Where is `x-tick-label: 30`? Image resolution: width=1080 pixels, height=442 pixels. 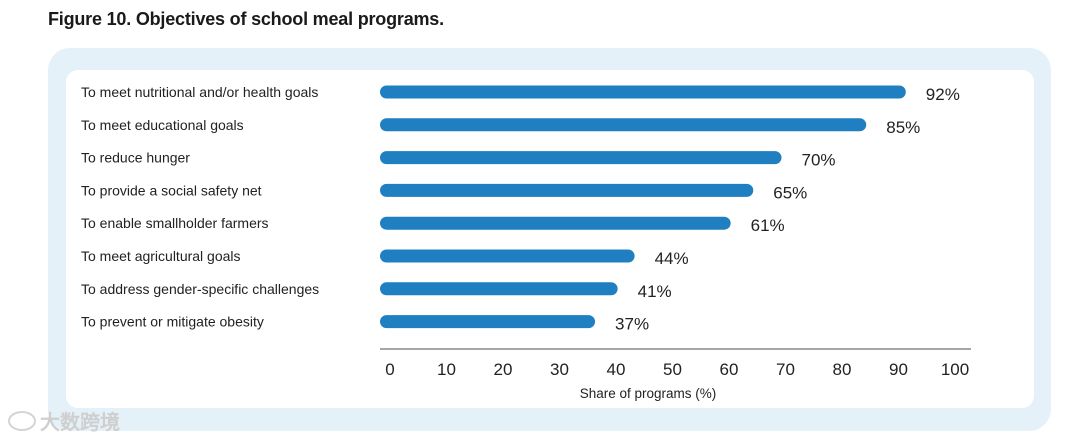
x-tick-label: 30 is located at coordinates (559, 369).